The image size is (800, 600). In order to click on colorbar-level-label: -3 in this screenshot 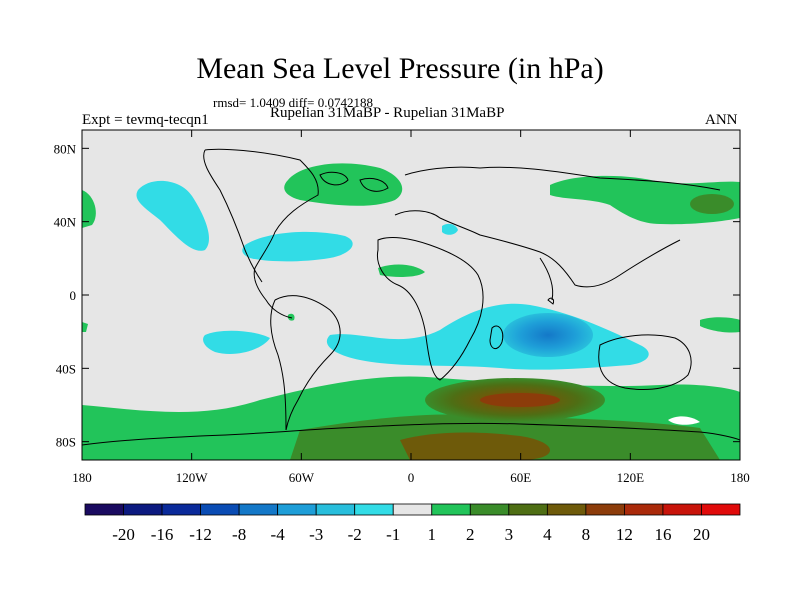, I will do `click(316, 534)`.